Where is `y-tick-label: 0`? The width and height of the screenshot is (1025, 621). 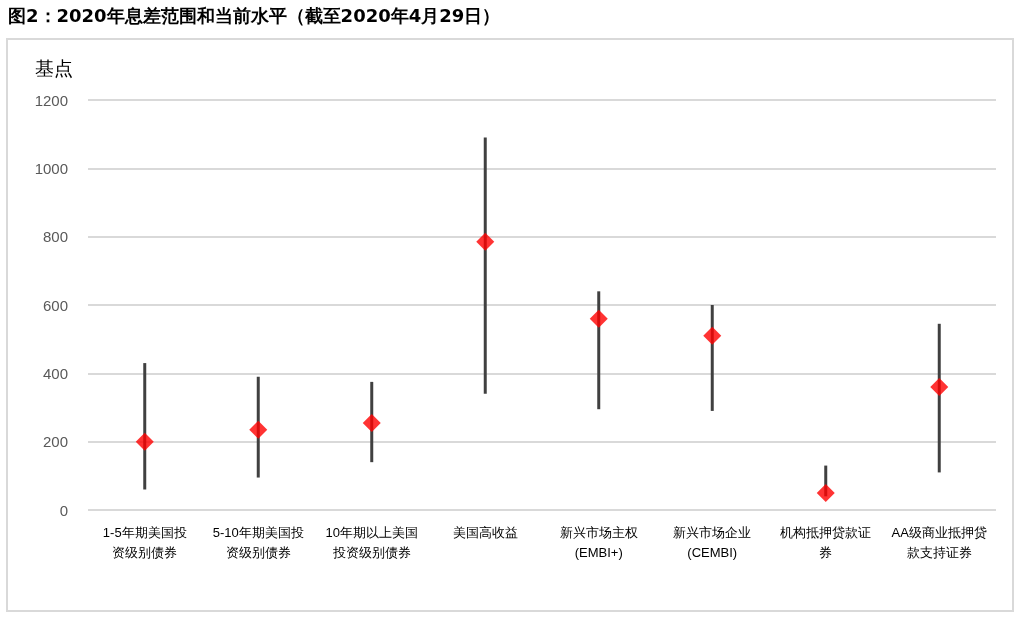 y-tick-label: 0 is located at coordinates (63, 510).